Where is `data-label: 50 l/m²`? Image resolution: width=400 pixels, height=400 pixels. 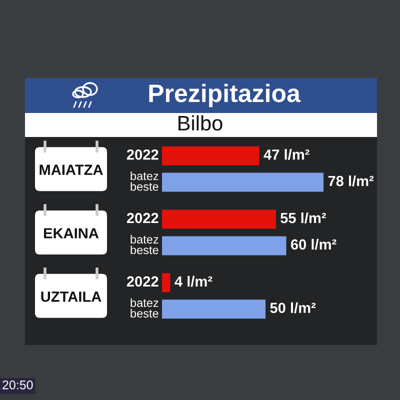 data-label: 50 l/m² is located at coordinates (293, 308).